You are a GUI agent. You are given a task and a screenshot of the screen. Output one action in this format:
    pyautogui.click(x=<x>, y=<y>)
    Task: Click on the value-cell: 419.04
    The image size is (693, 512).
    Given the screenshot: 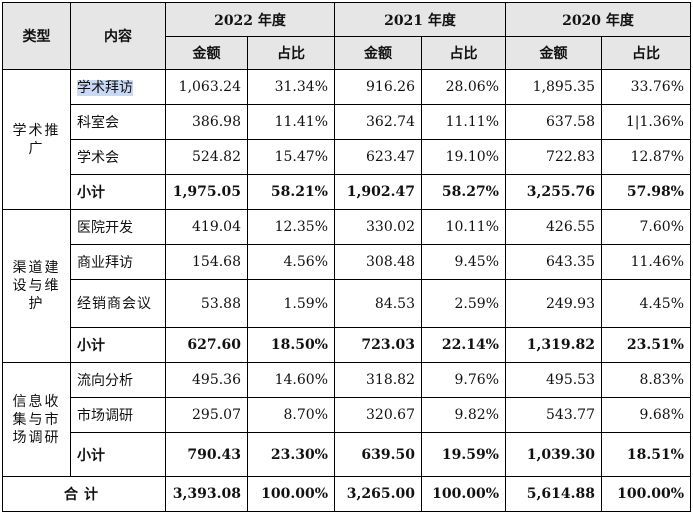 What is the action you would take?
    pyautogui.click(x=206, y=227)
    